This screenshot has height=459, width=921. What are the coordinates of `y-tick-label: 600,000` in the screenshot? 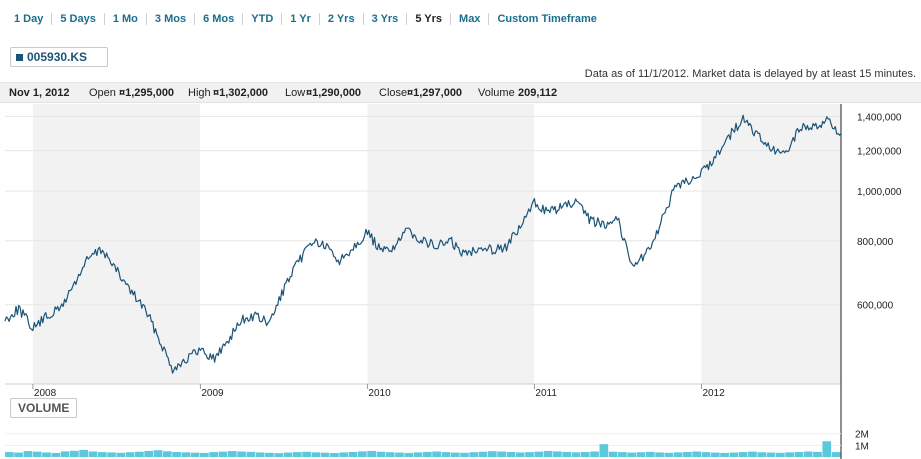 It's located at (875, 306).